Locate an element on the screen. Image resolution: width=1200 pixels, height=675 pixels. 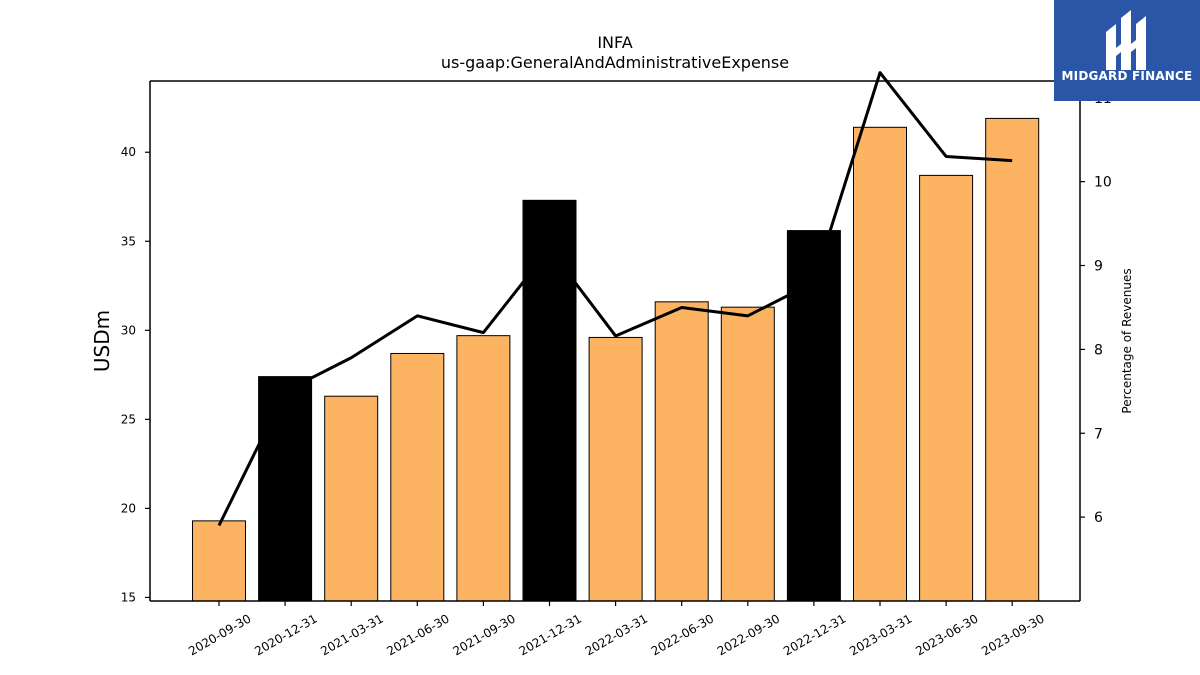
y2-tick-label-10: 10 is located at coordinates (1103, 183).